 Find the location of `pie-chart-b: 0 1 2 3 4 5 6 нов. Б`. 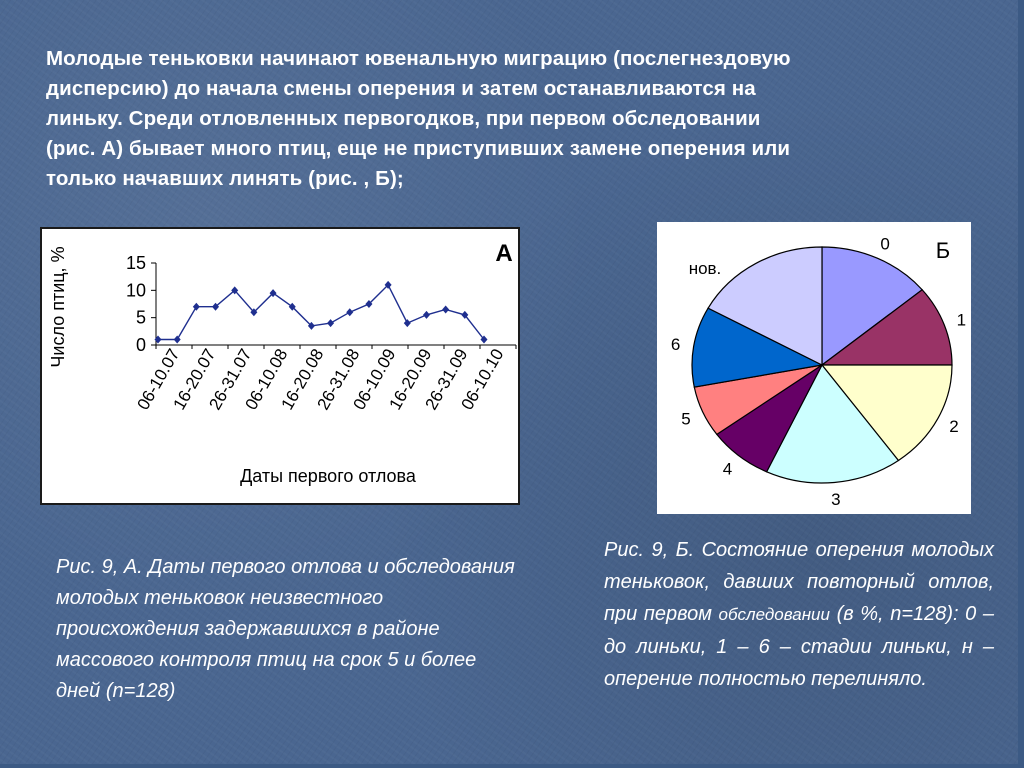

pie-chart-b: 0 1 2 3 4 5 6 нов. Б is located at coordinates (818, 371).